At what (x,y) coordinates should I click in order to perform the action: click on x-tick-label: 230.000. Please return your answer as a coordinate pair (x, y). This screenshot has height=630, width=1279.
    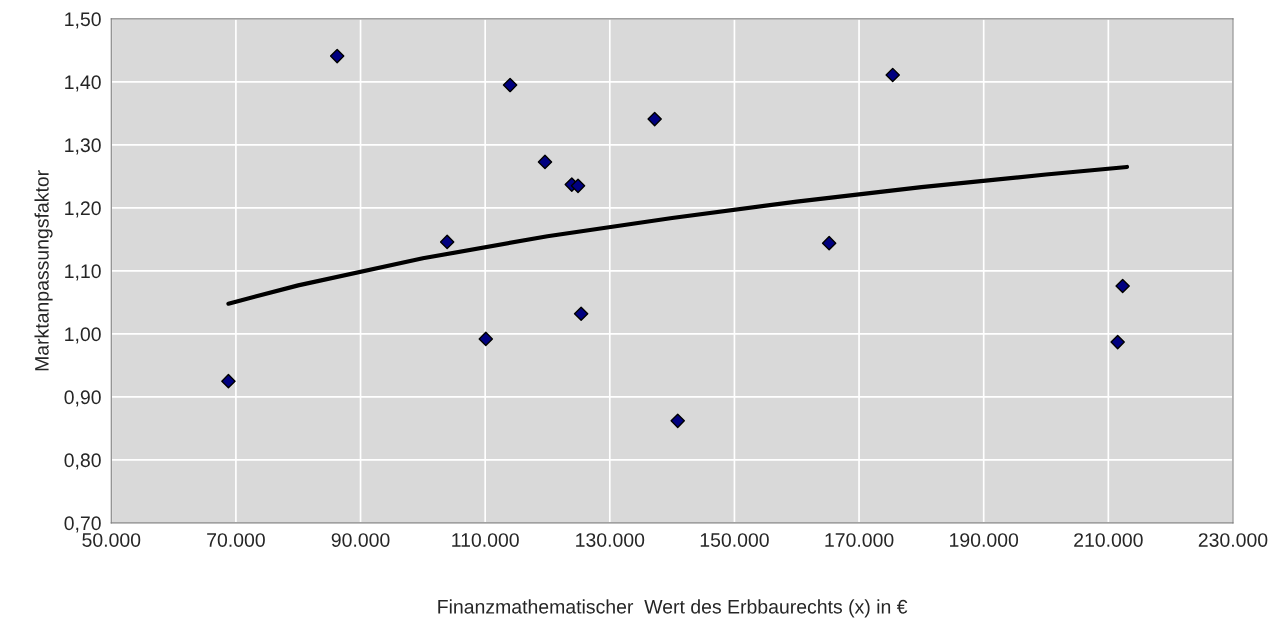
    Looking at the image, I should click on (1233, 540).